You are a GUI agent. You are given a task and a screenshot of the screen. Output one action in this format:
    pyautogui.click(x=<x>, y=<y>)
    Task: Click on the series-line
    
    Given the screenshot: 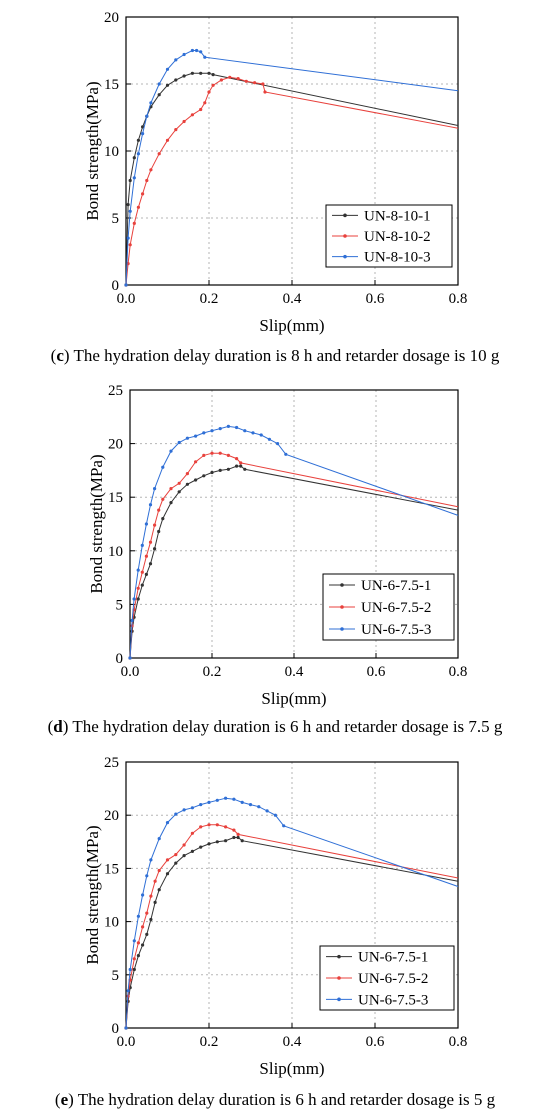 What is the action you would take?
    pyautogui.click(x=294, y=562)
    